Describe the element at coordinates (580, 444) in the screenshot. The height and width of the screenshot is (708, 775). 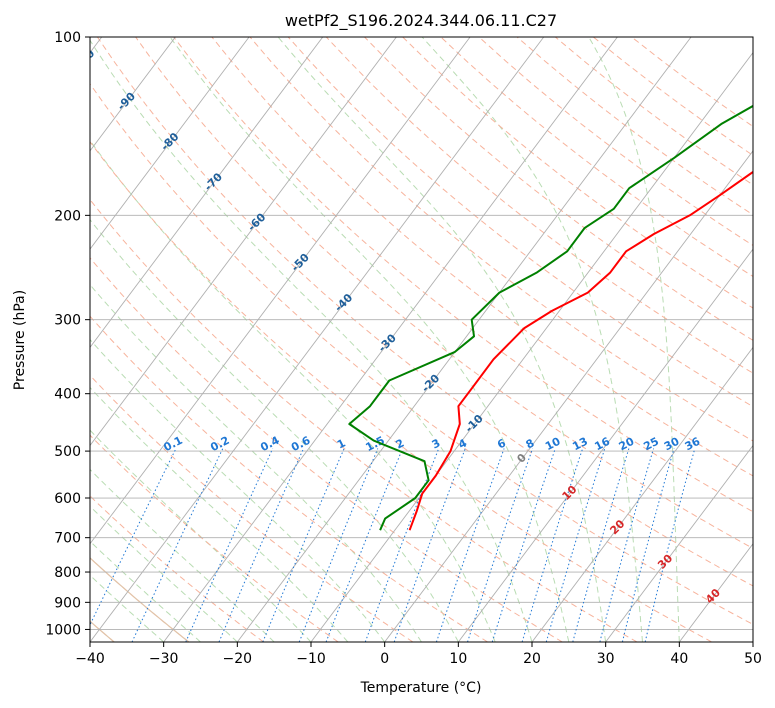
I see `mixing-ratio-label: 13` at that location.